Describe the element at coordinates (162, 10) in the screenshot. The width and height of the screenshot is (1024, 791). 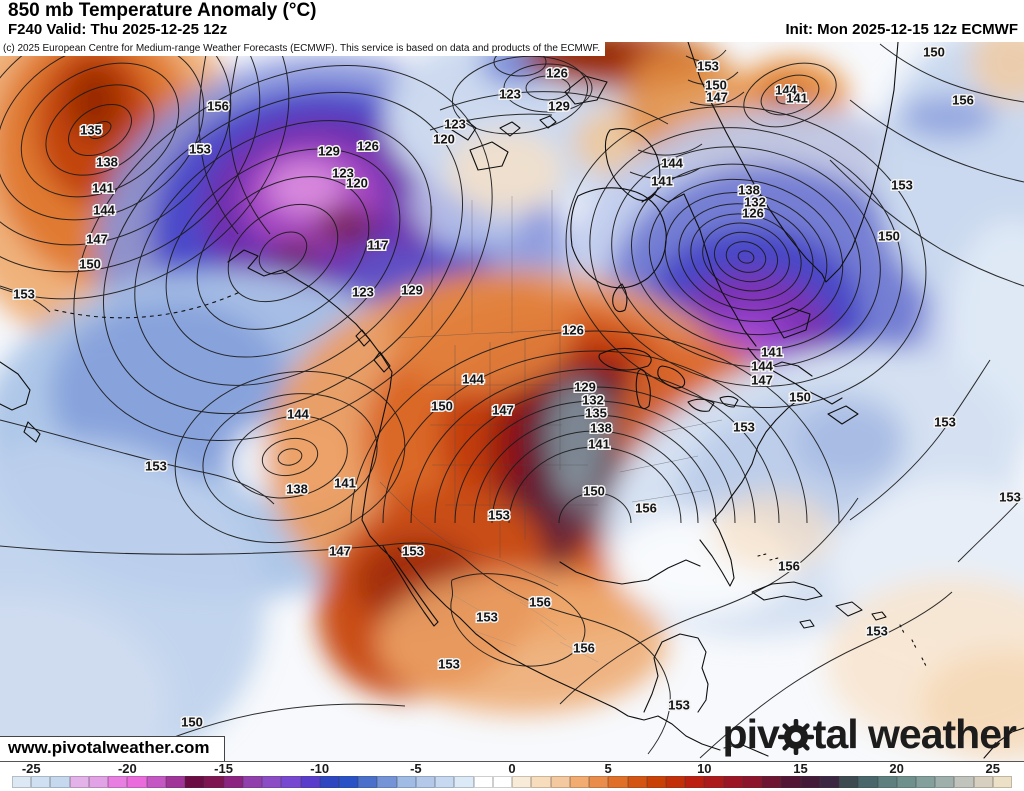
I see `page-title: 850 mb Temperature Anomaly (°C)` at that location.